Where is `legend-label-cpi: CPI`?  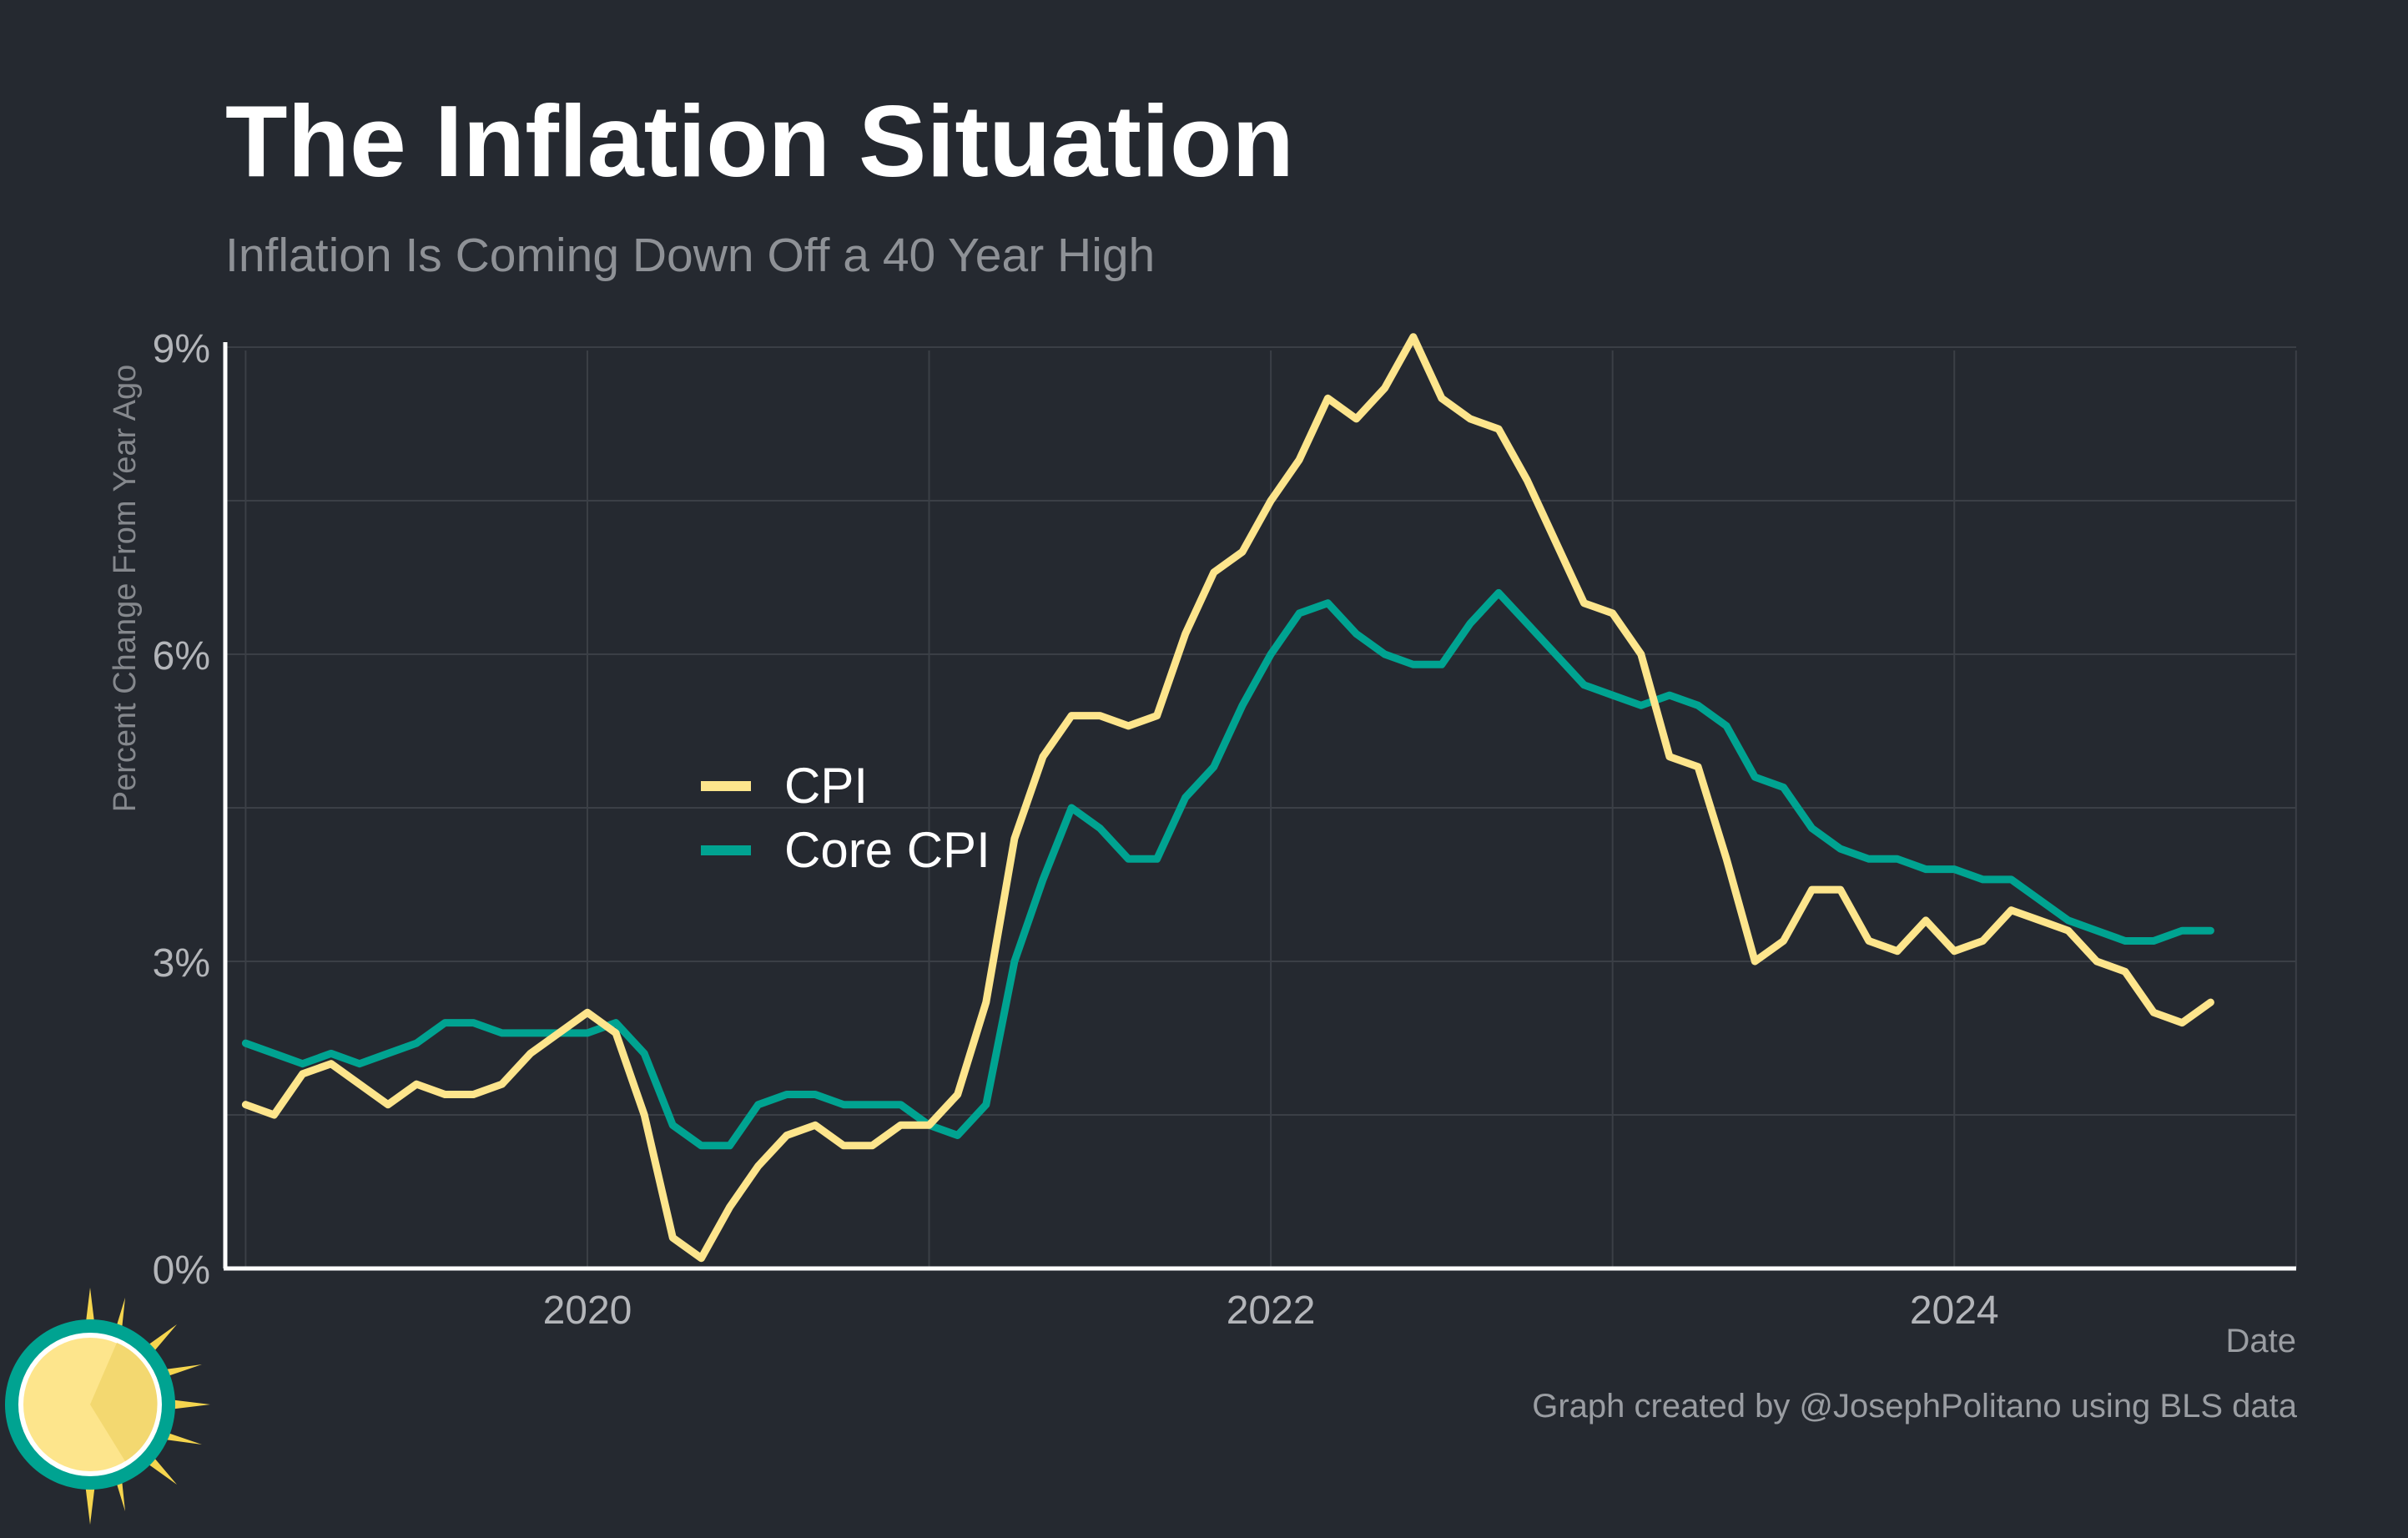 legend-label-cpi: CPI is located at coordinates (826, 786).